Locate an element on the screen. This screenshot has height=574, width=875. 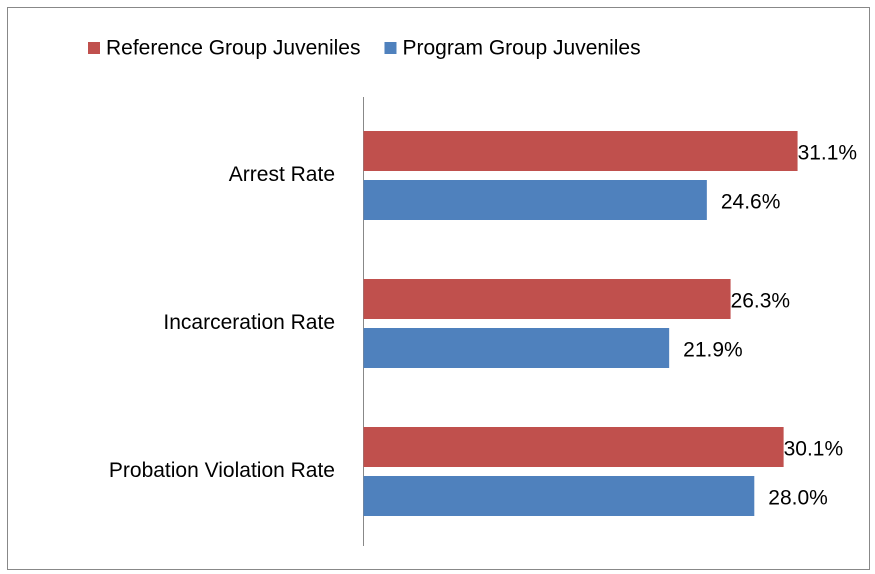
y-tick-label: Arrest Rate is located at coordinates (282, 174).